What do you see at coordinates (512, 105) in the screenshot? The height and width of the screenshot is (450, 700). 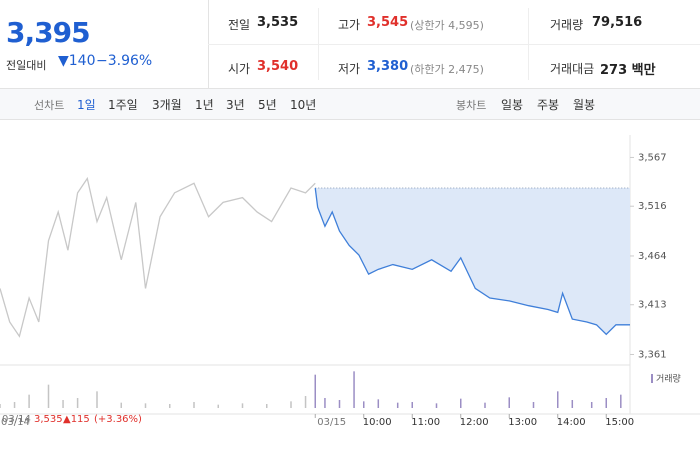 I see `tab: 일봉` at bounding box center [512, 105].